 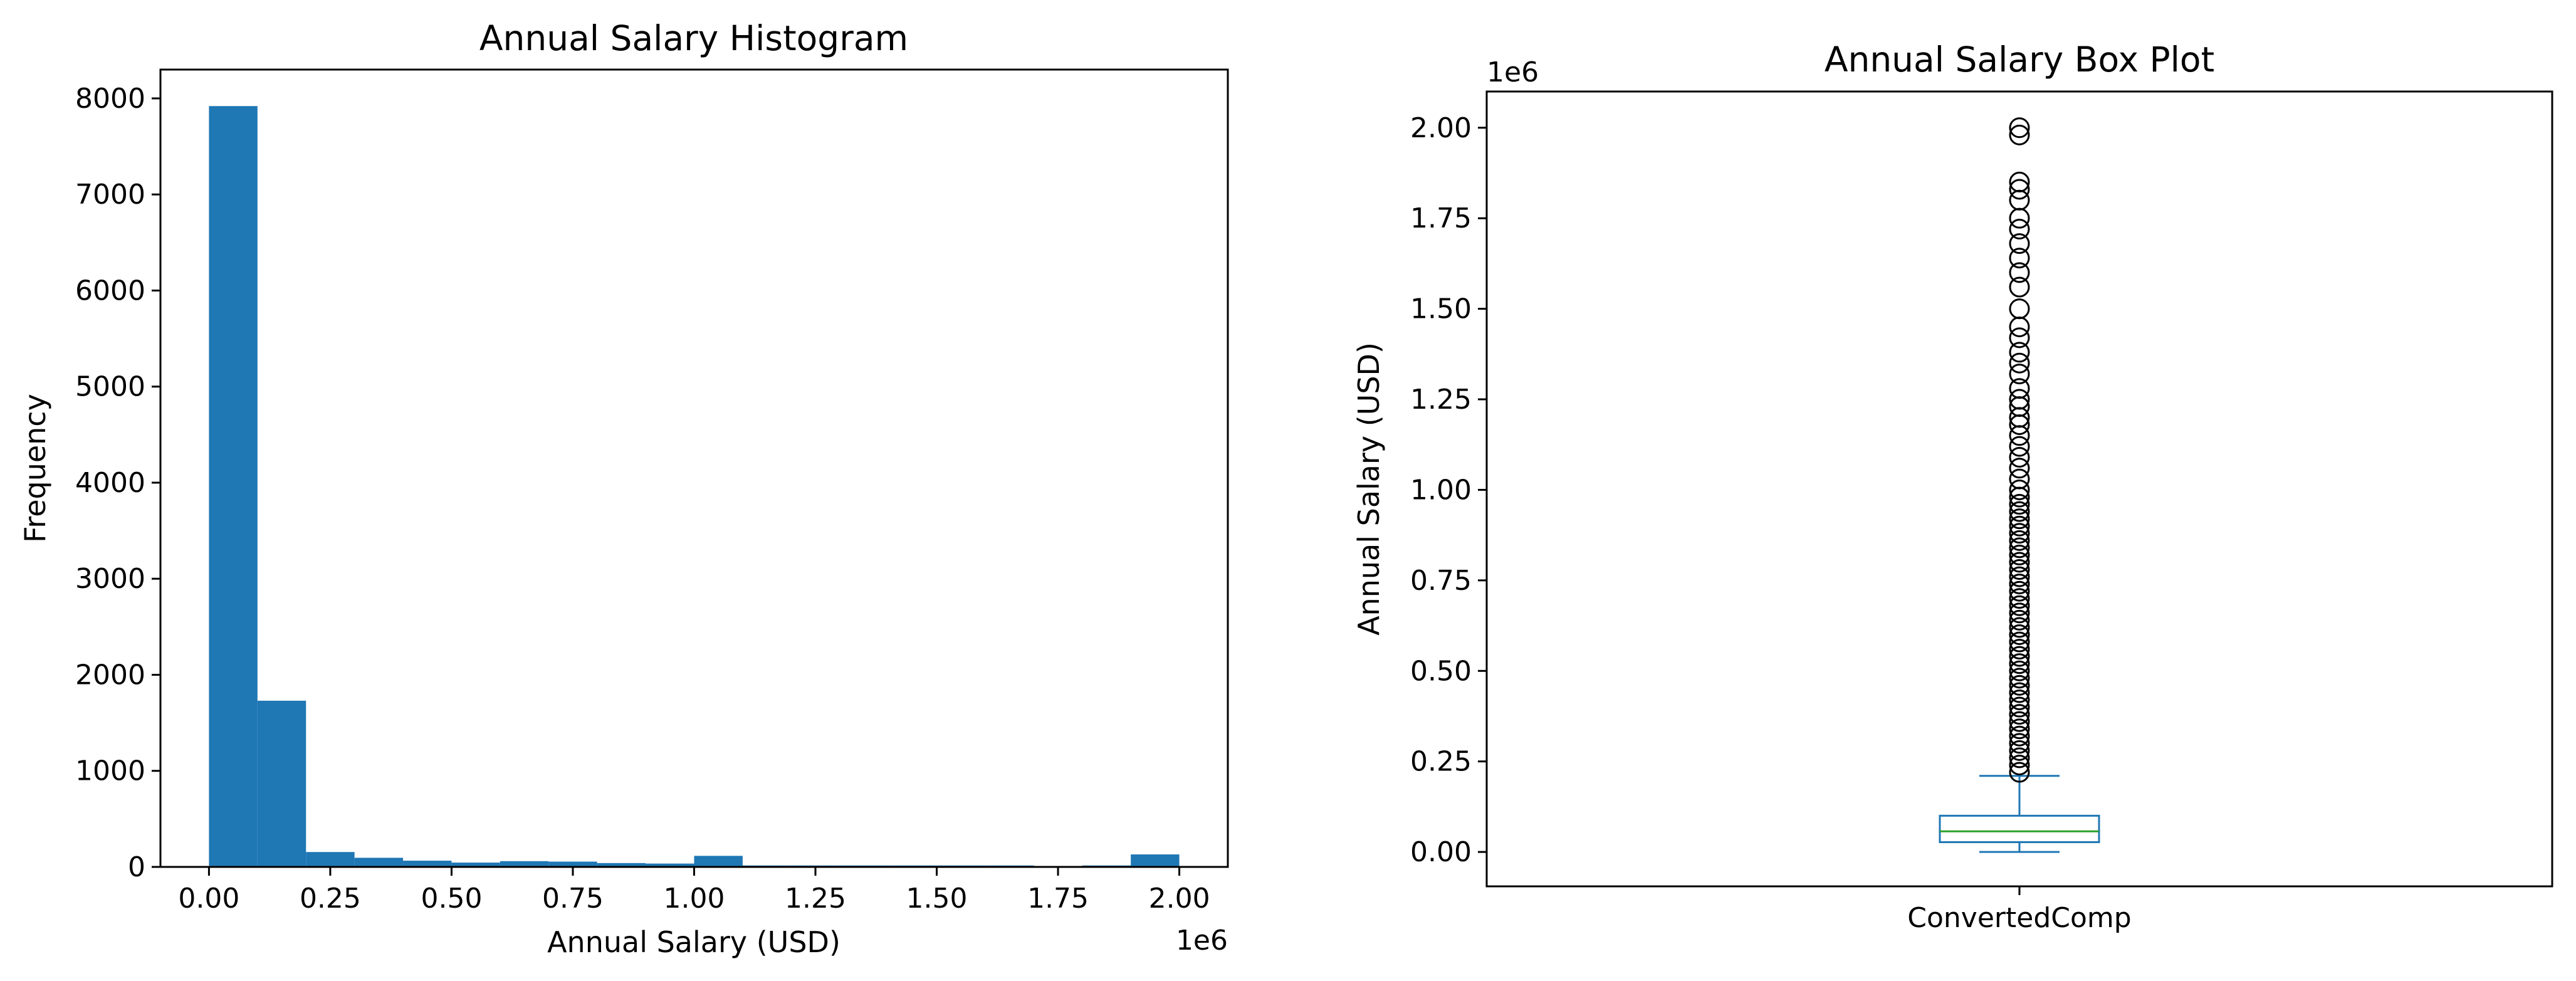 I want to click on y-tick-label: 6000, so click(x=110, y=291).